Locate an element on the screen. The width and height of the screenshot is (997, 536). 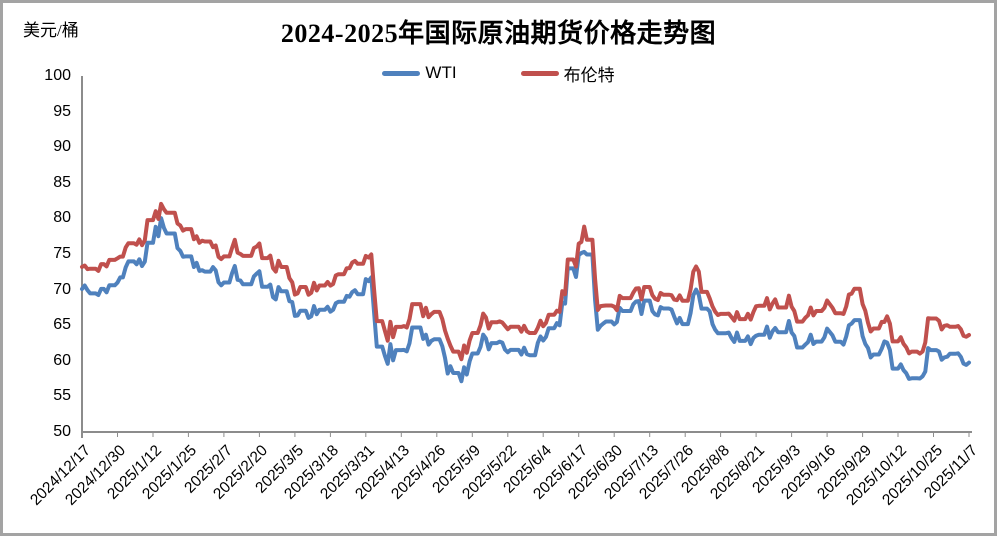
y-axis-tick-label: 60 is located at coordinates (62, 360).